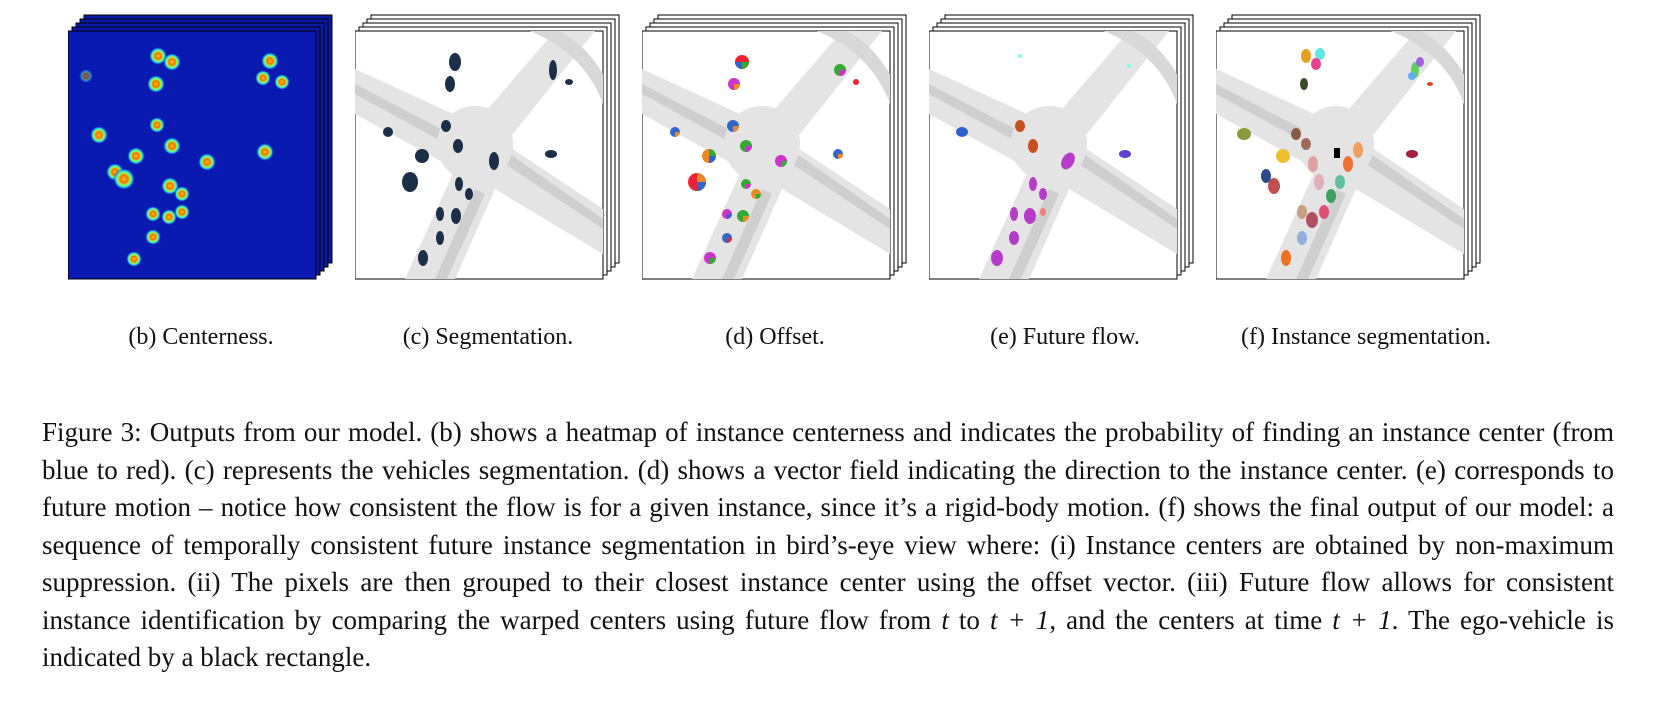 The image size is (1656, 716). Describe the element at coordinates (1065, 337) in the screenshot. I see `subcaption-future-flow: (e) Future flow.` at that location.